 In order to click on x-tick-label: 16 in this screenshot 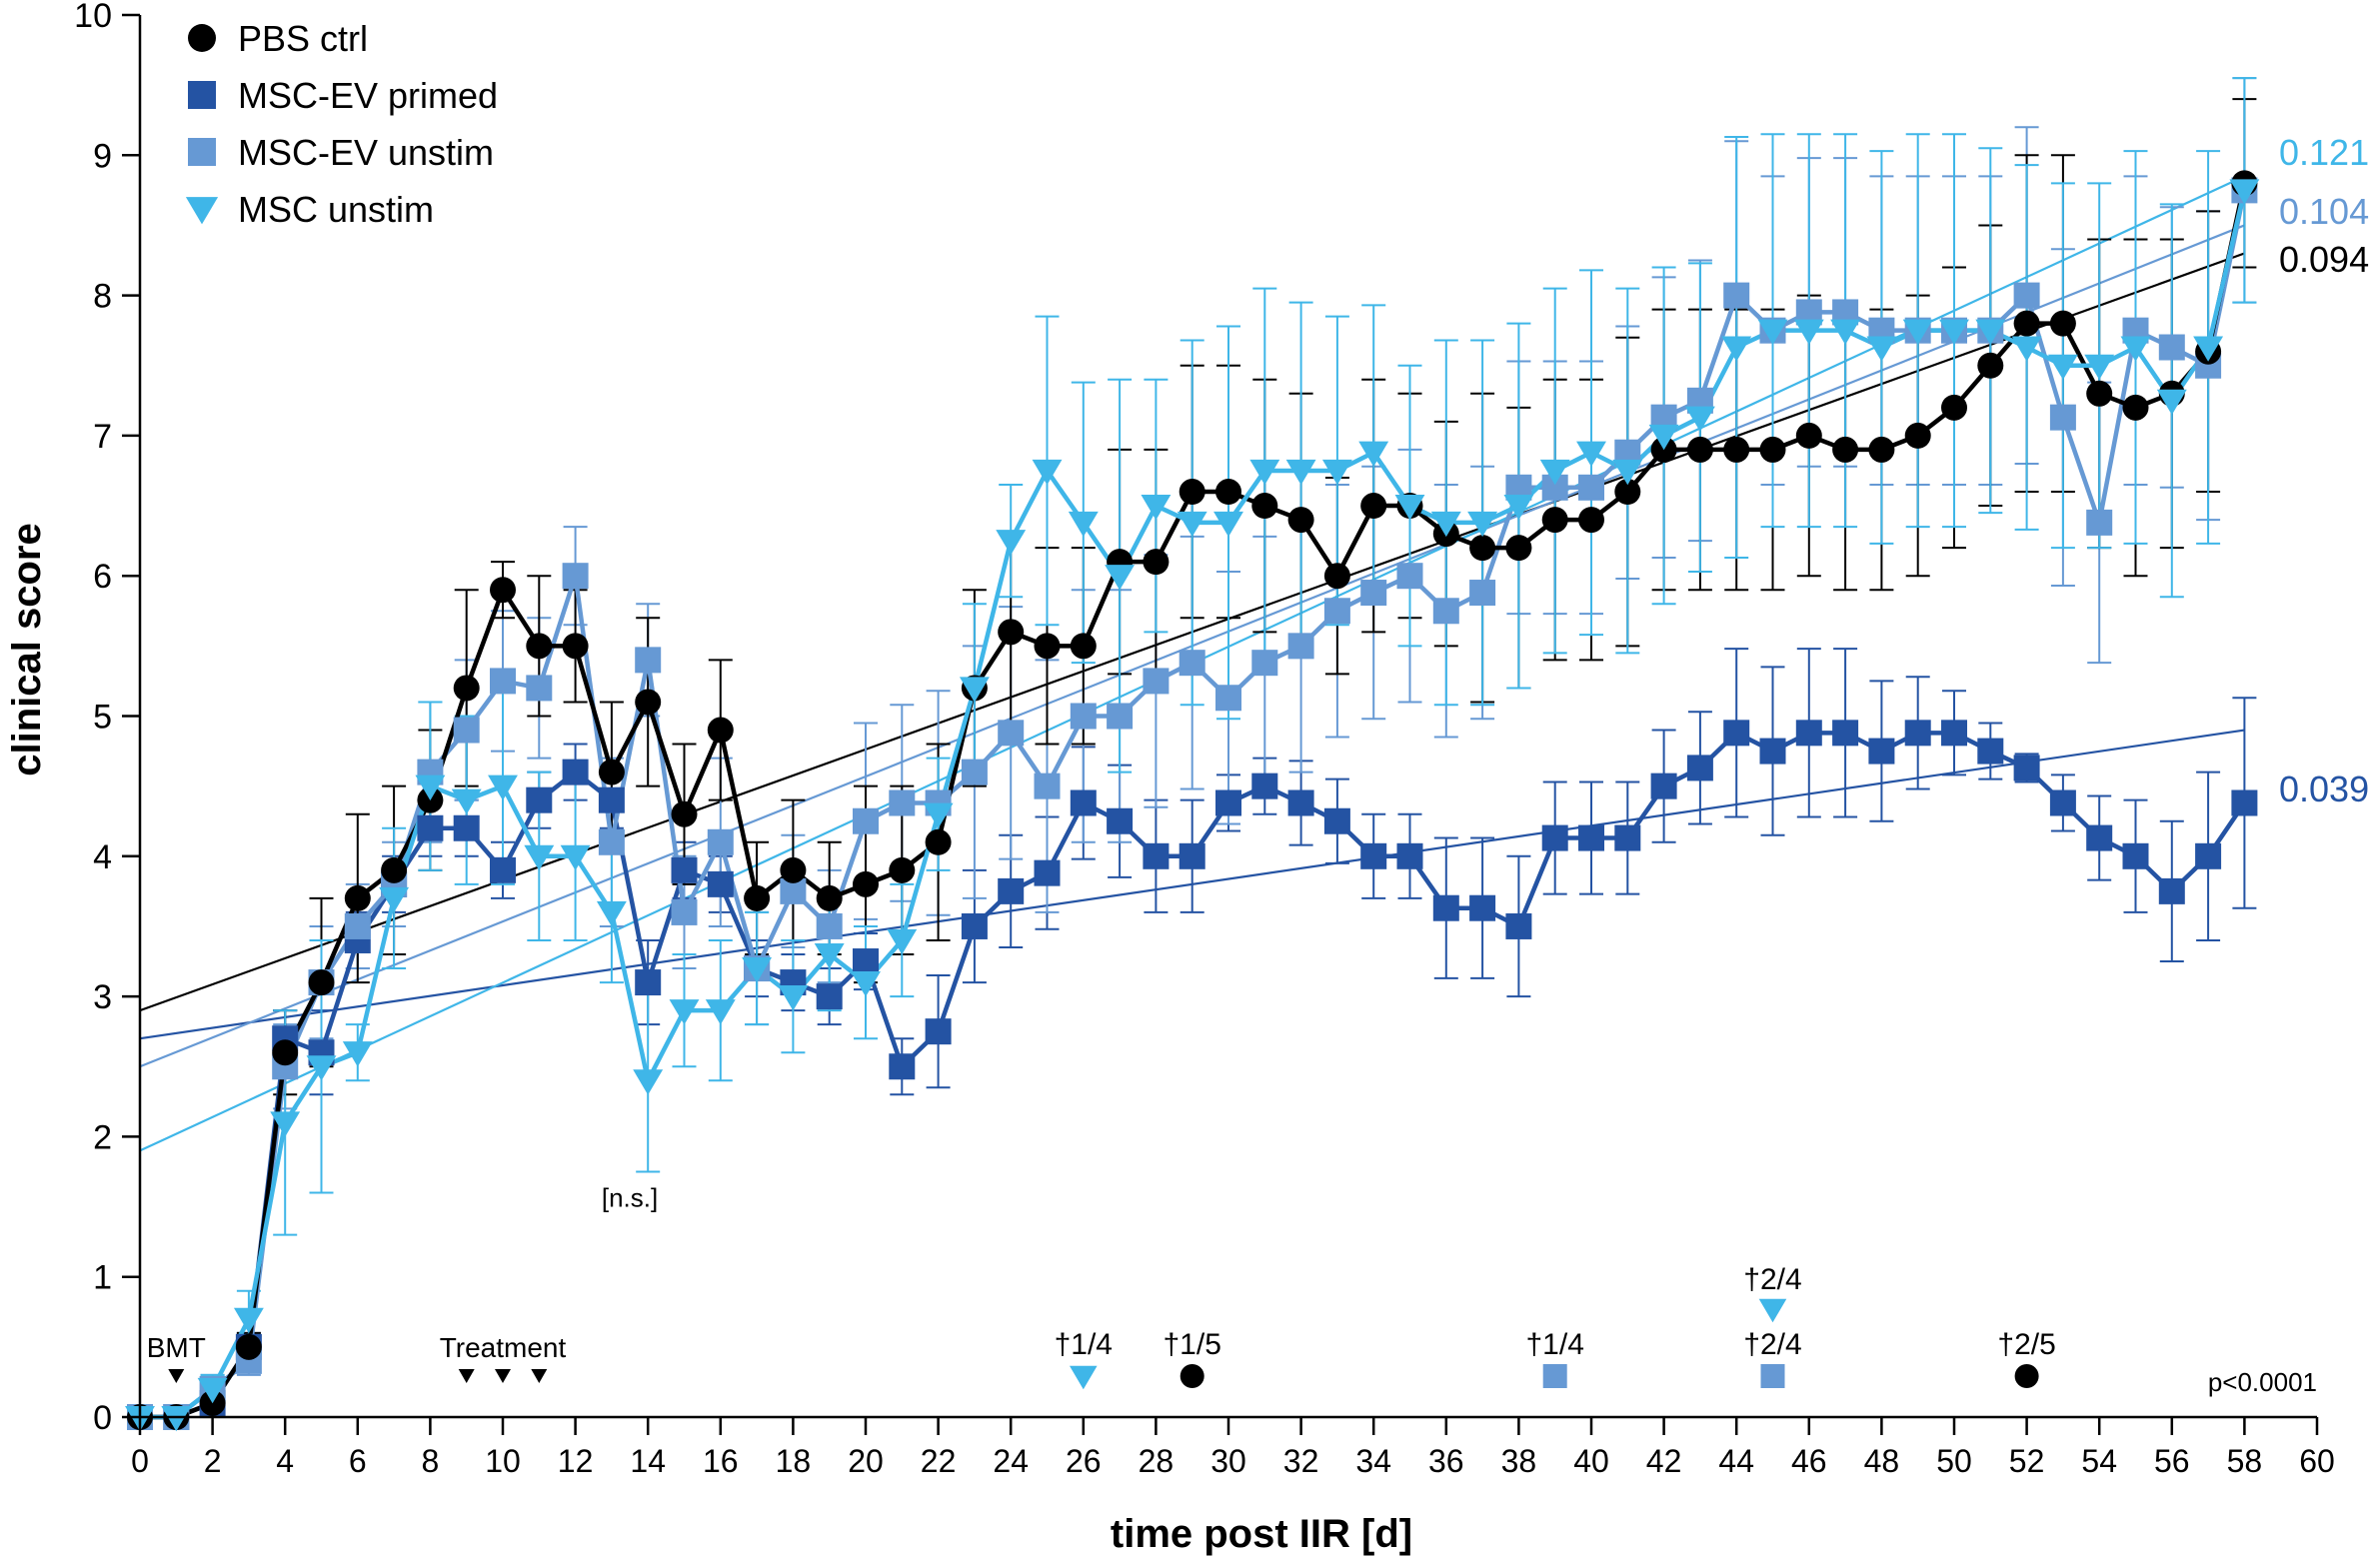, I will do `click(721, 1461)`.